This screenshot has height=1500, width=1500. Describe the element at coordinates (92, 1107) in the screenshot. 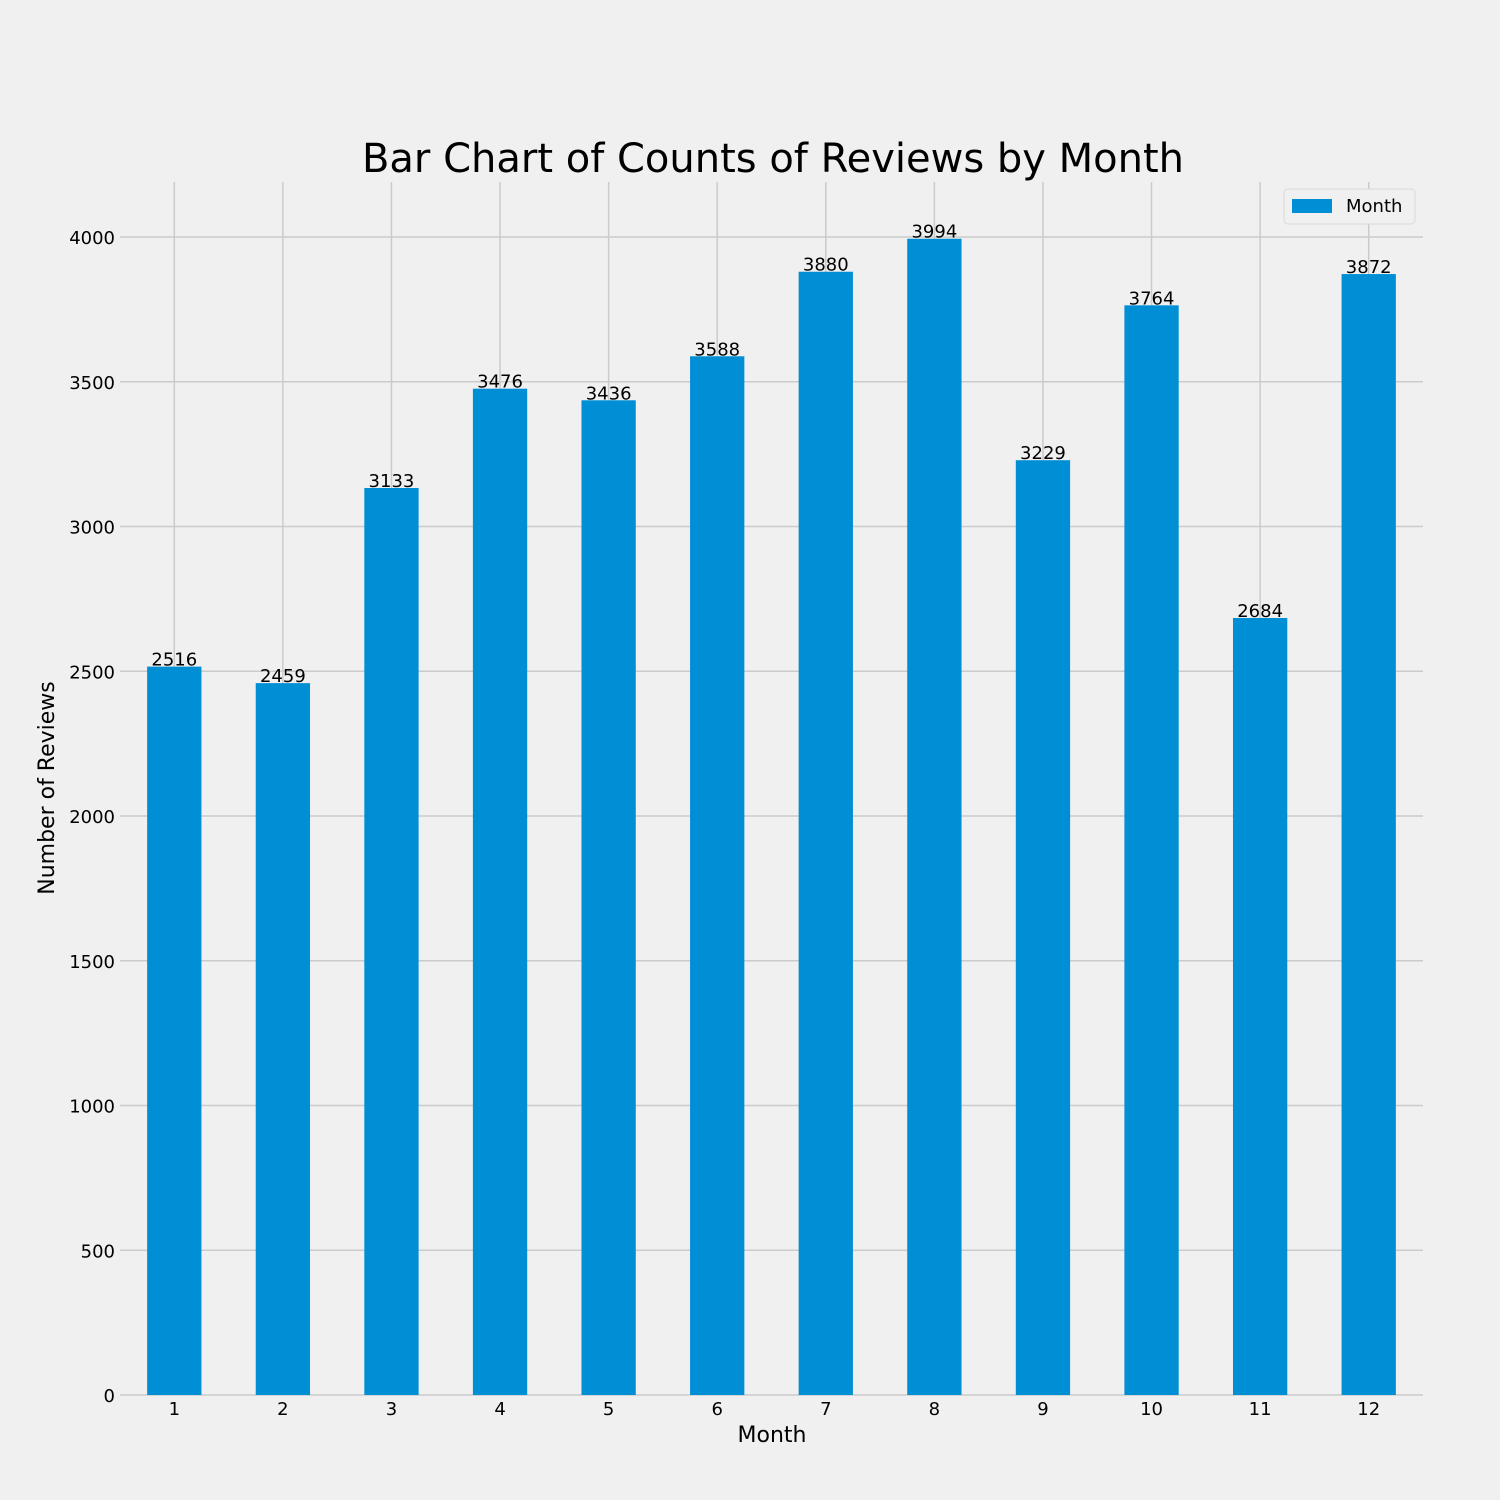

I see `y-tick-label: 1000` at that location.